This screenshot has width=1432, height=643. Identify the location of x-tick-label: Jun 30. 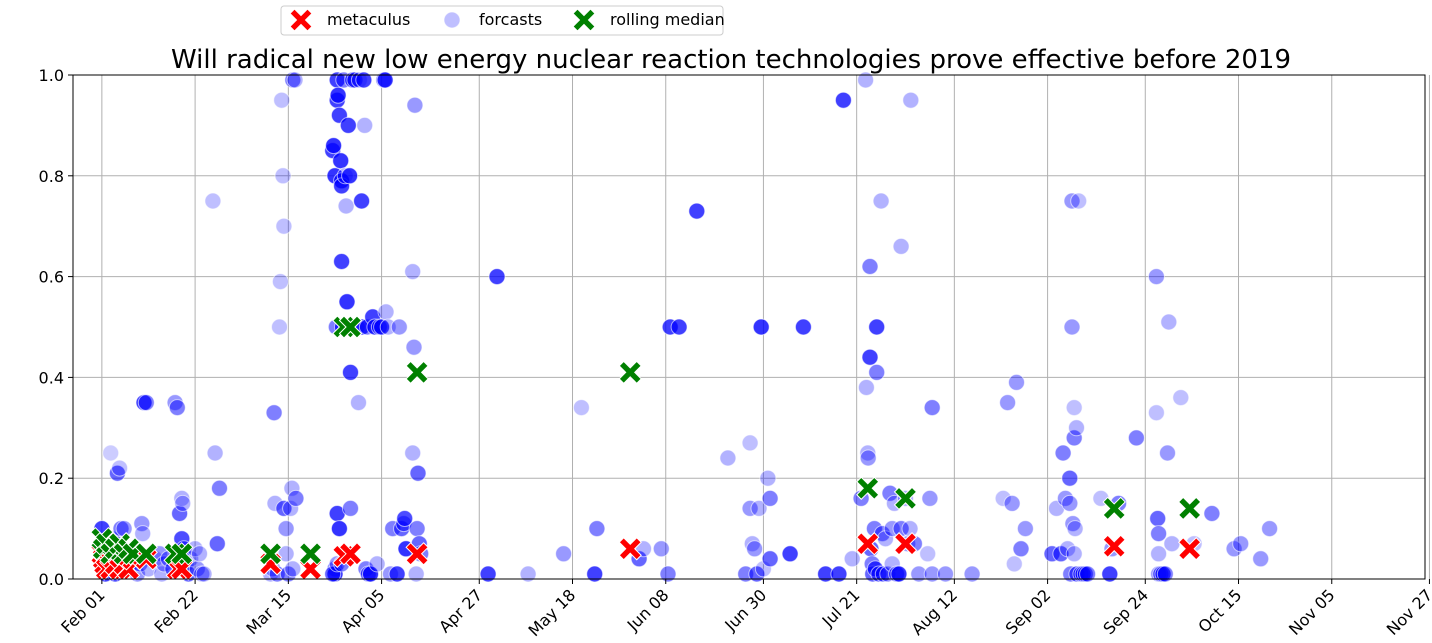
(745, 610).